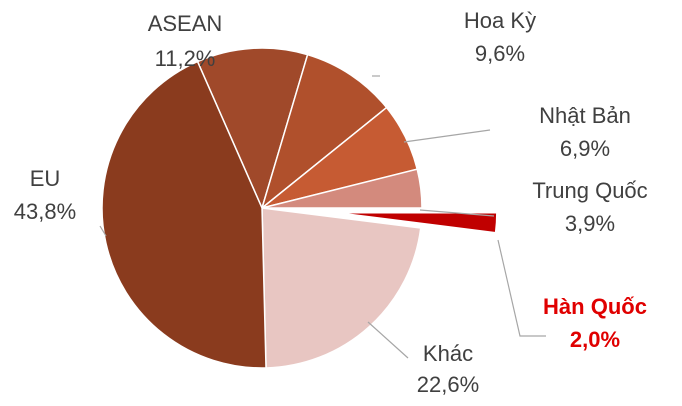  Describe the element at coordinates (500, 20) in the screenshot. I see `slice-label: Hoa Kỳ` at that location.